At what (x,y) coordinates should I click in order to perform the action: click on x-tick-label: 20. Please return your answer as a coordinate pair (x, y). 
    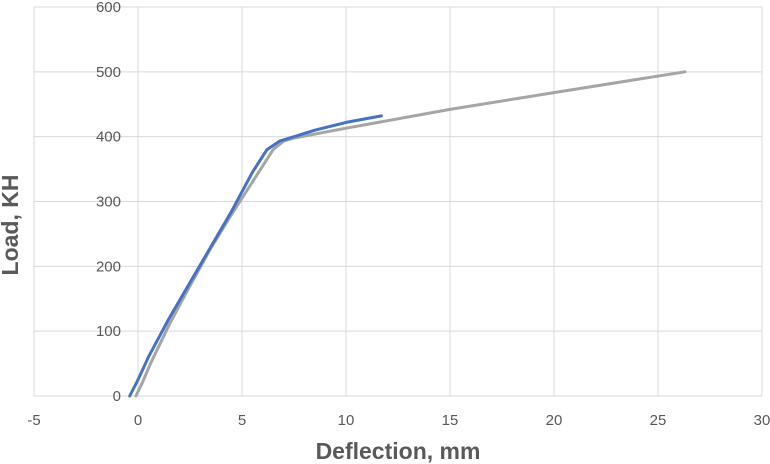
    Looking at the image, I should click on (554, 420).